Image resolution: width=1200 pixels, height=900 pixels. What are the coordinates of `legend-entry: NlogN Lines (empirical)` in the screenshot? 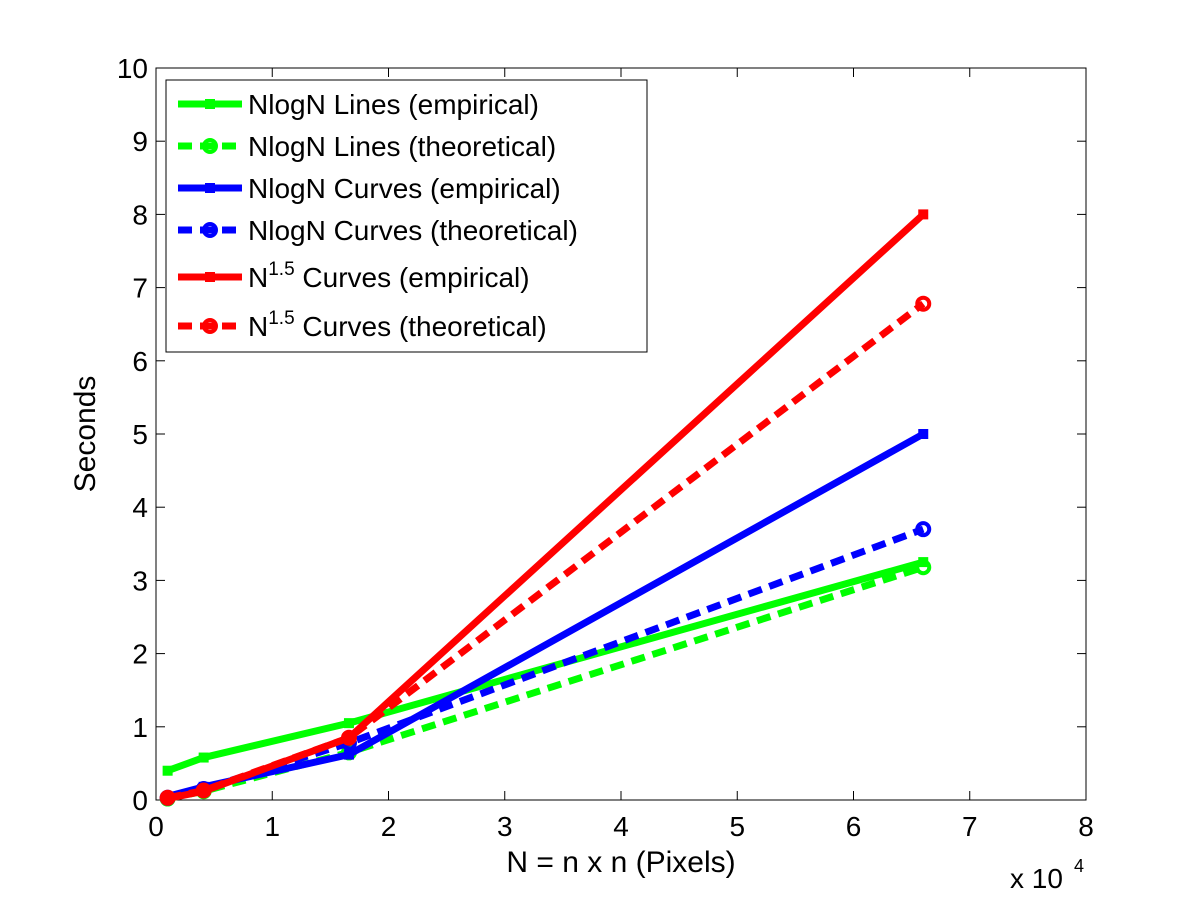 It's located at (358, 104).